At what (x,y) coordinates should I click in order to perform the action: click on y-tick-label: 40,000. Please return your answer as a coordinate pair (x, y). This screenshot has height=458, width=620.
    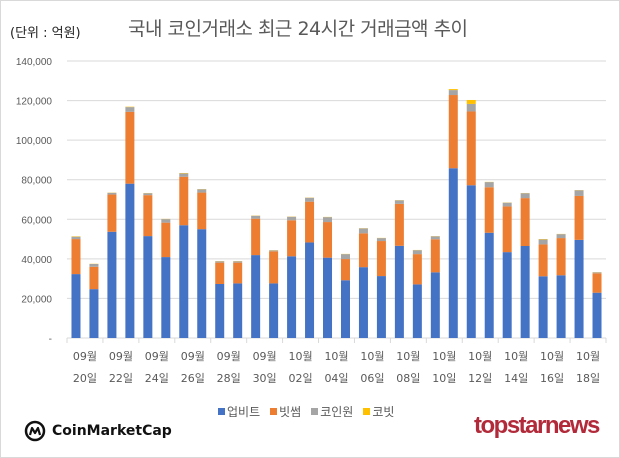
    Looking at the image, I should click on (36, 260).